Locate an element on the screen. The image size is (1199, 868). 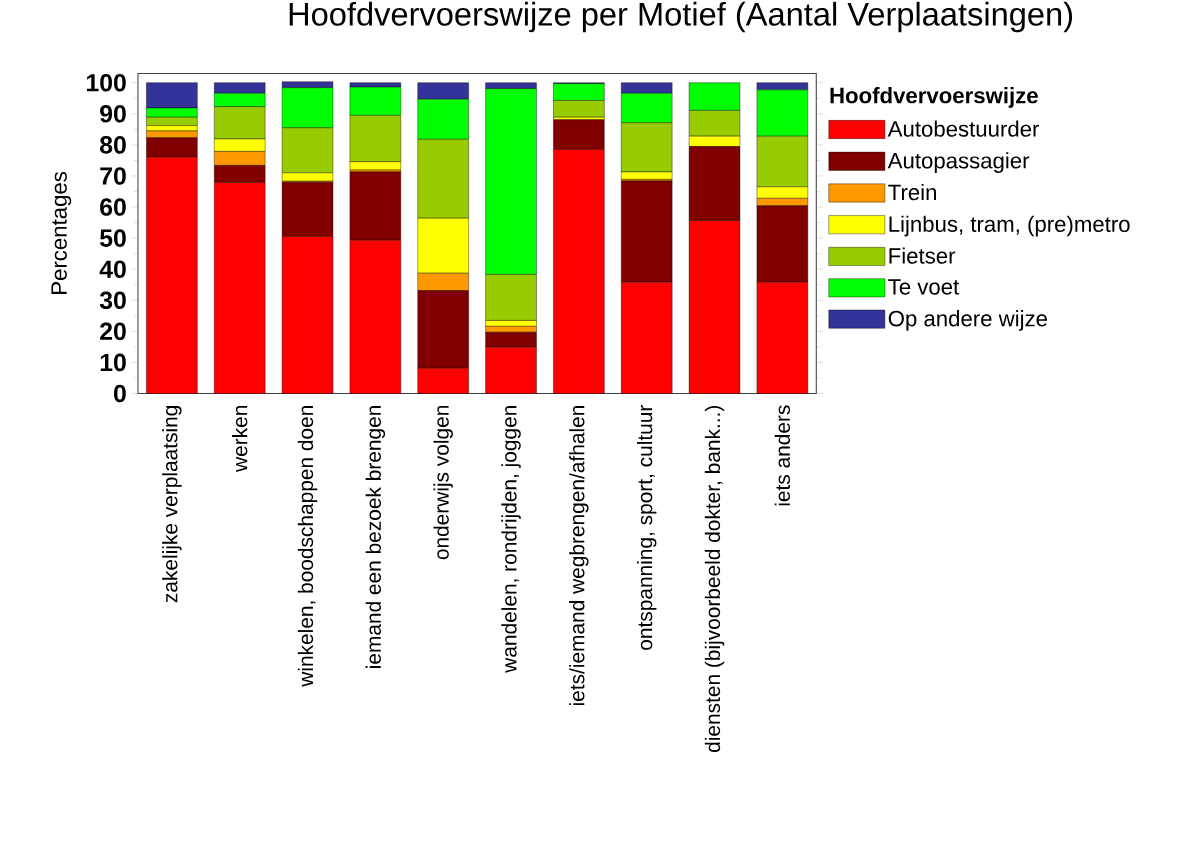
y-tick-label: 30 is located at coordinates (112, 300).